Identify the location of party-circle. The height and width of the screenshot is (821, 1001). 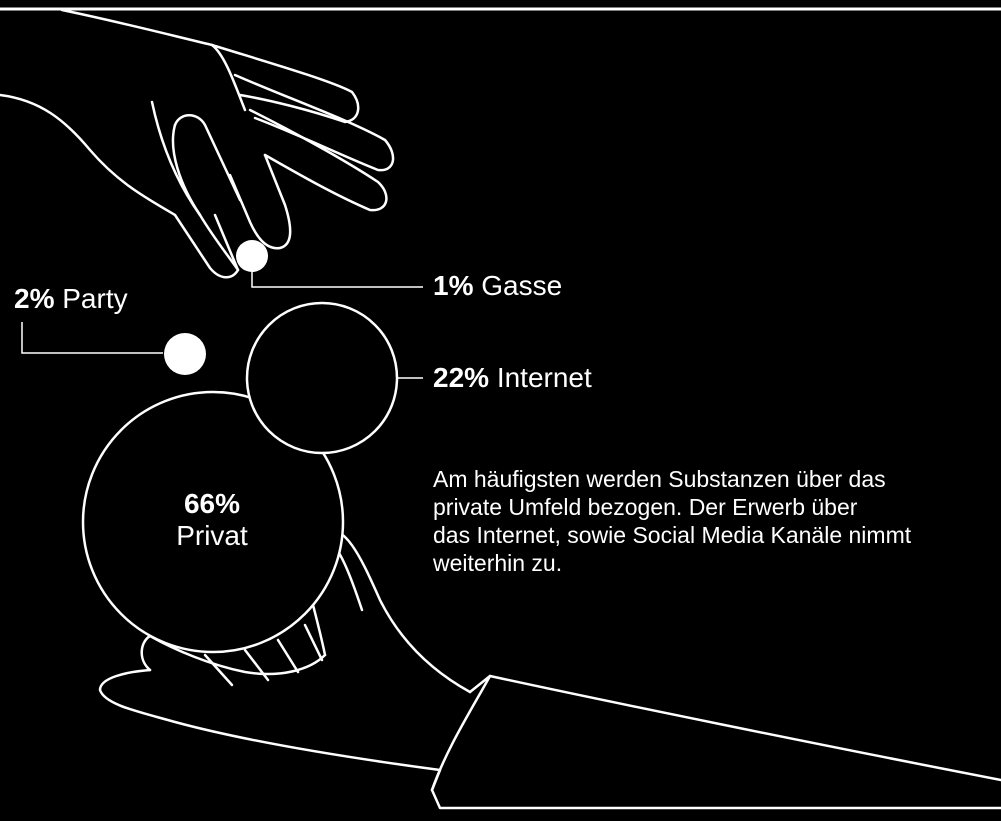
(185, 354).